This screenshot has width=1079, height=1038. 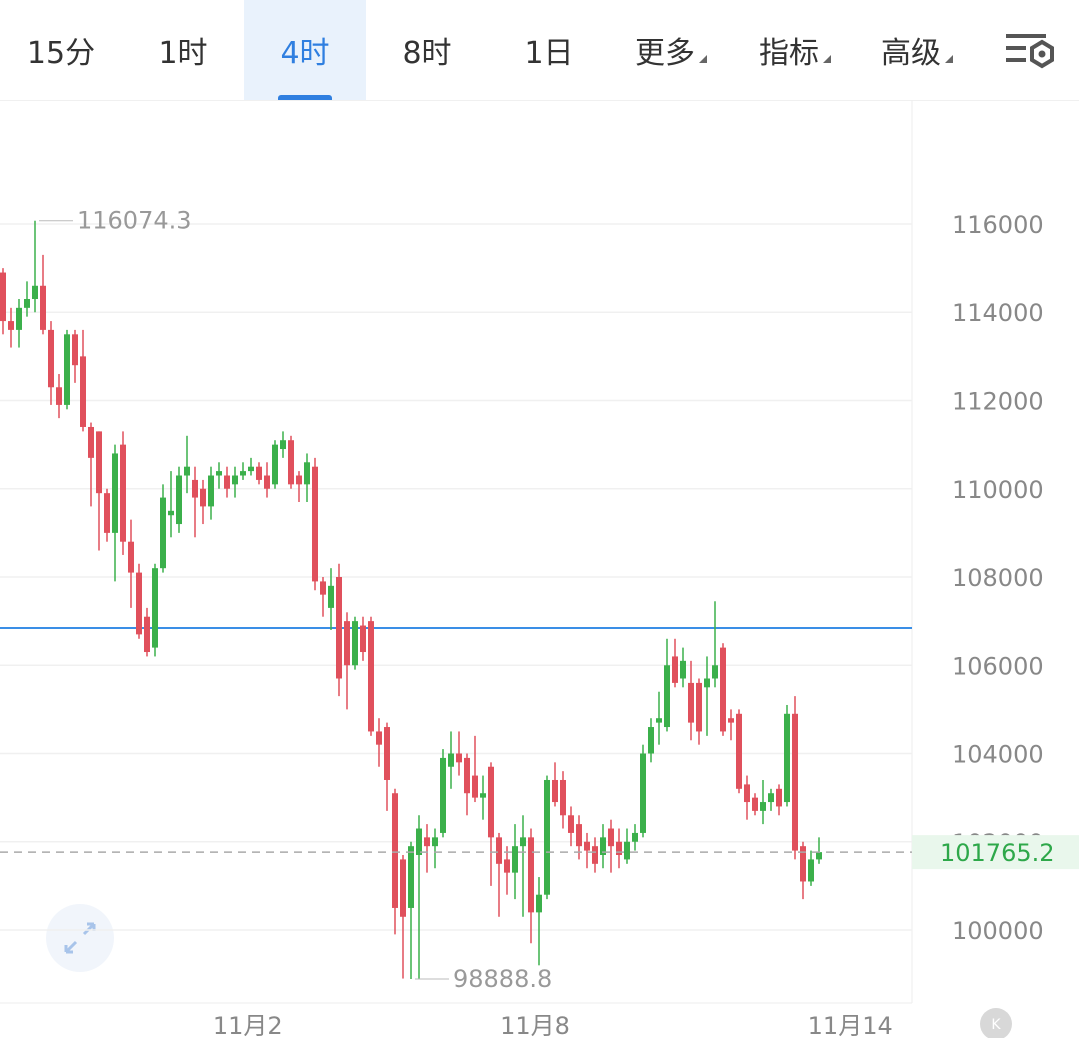 I want to click on x-tick-label: 11月8, so click(x=535, y=1025).